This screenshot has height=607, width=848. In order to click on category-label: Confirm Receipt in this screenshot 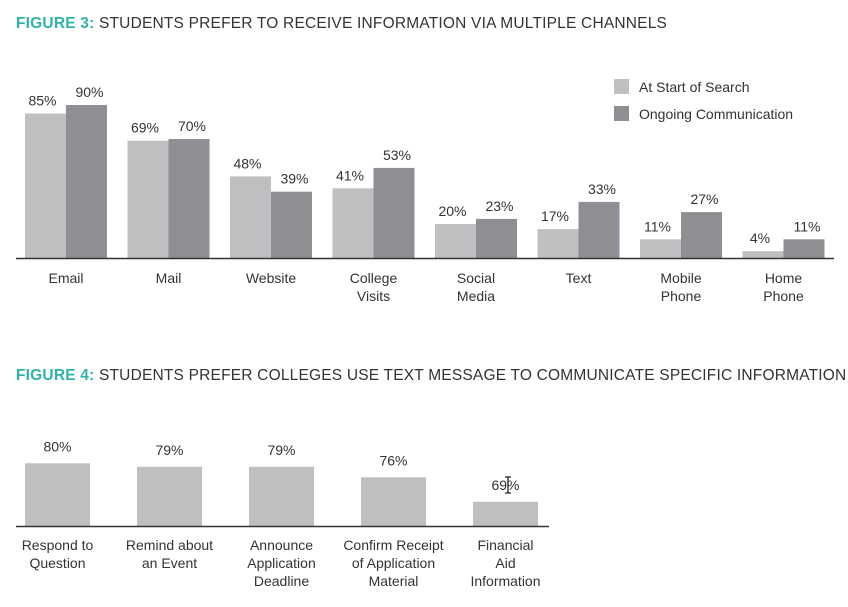, I will do `click(393, 545)`.